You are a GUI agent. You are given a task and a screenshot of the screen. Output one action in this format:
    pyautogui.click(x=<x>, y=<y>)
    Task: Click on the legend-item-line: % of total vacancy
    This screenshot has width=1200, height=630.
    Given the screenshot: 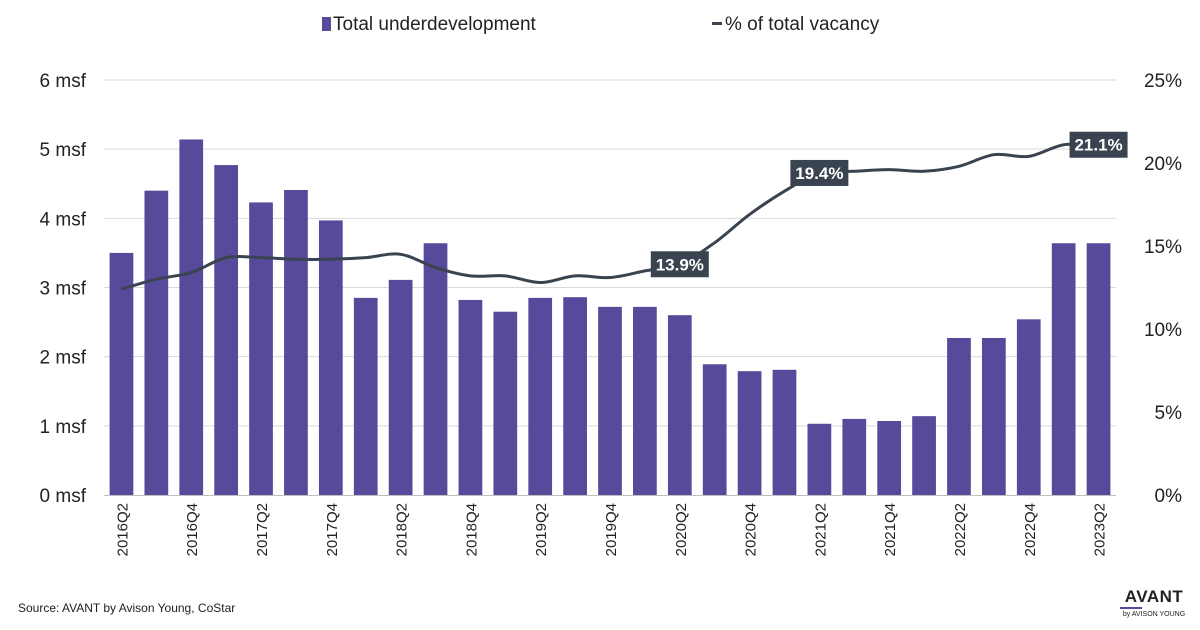 What is the action you would take?
    pyautogui.click(x=795, y=25)
    